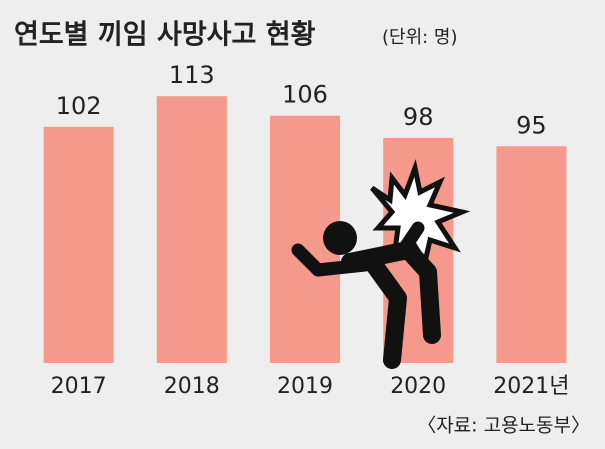 The image size is (605, 449). Describe the element at coordinates (503, 426) in the screenshot. I see `source: 〈자료: 고용노동부〉` at that location.